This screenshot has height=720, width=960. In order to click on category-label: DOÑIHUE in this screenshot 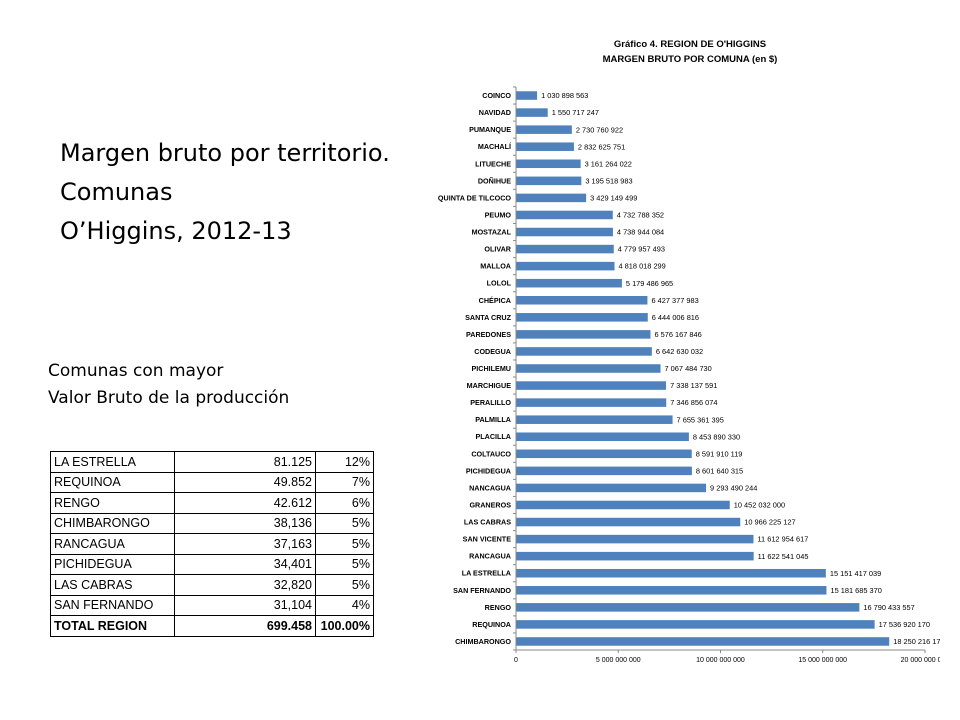, I will do `click(494, 180)`.